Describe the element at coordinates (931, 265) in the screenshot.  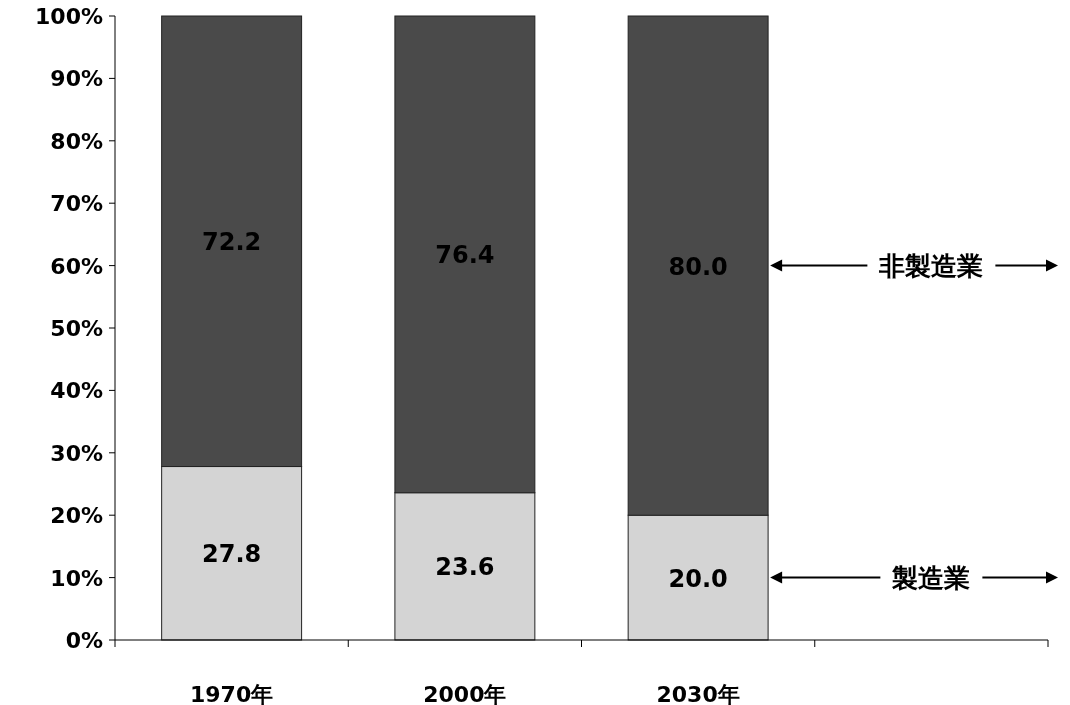
I see `text: 非製造業` at that location.